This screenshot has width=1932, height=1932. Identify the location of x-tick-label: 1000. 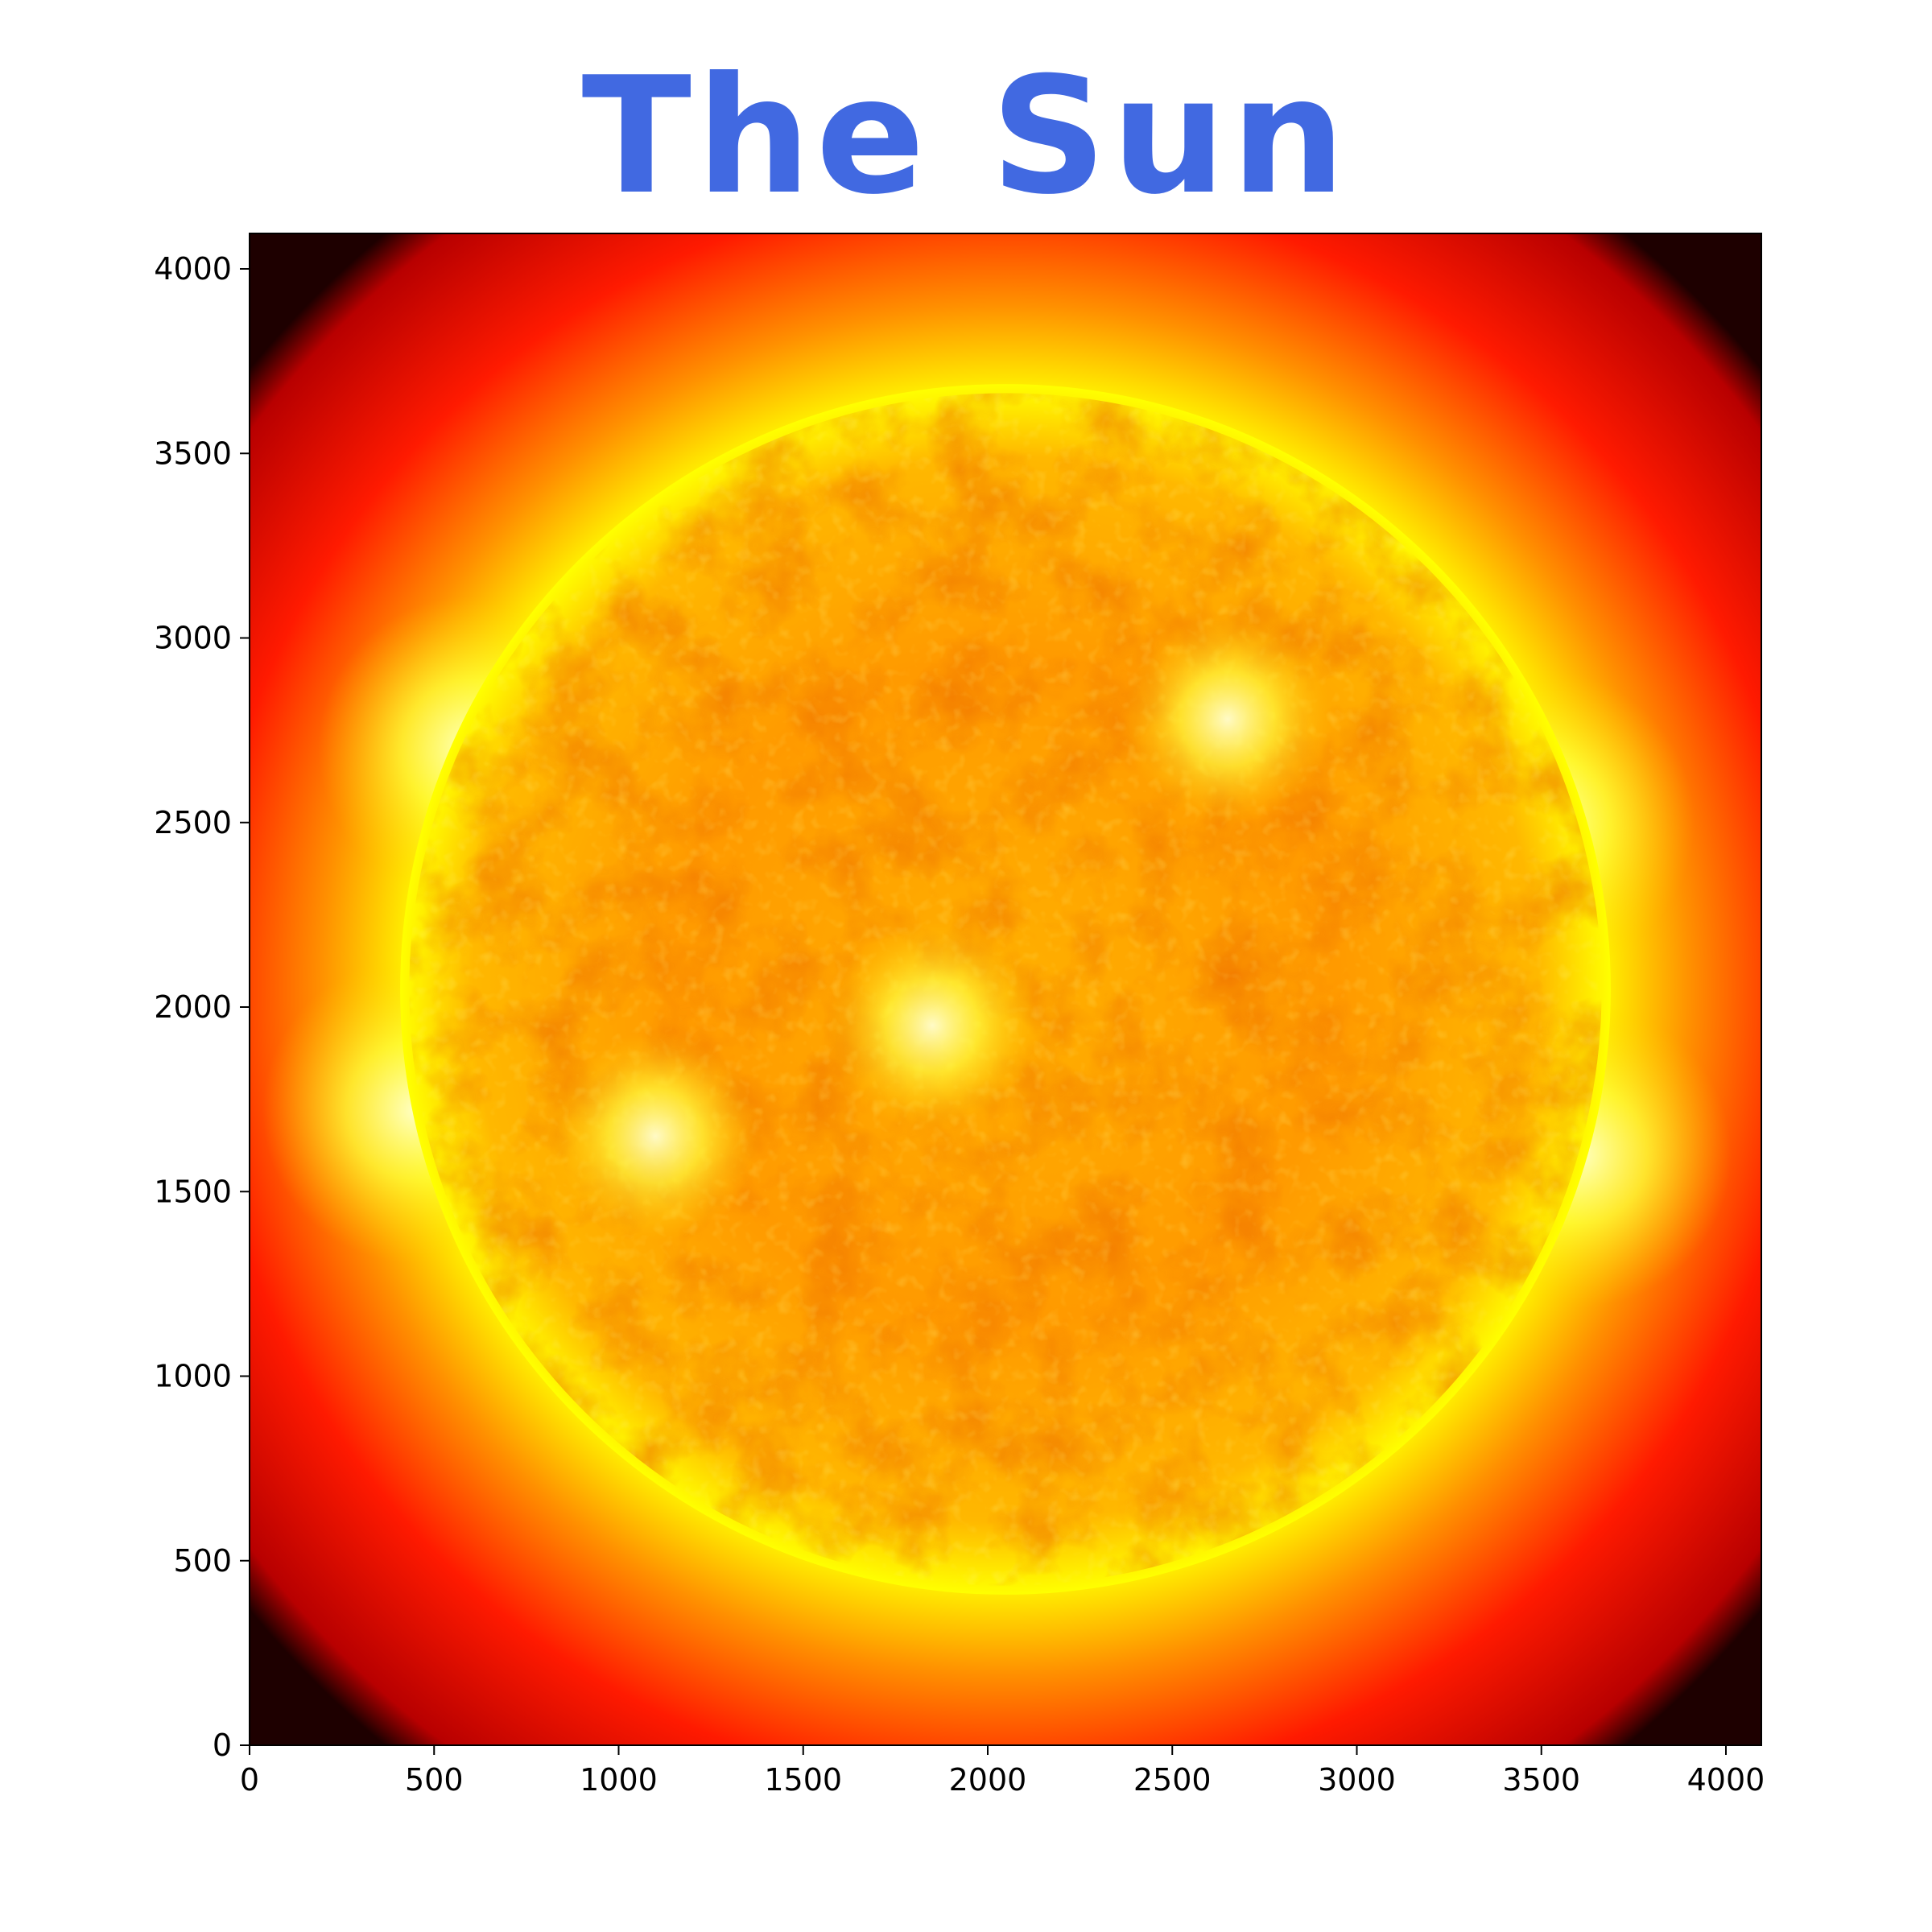
(619, 1780).